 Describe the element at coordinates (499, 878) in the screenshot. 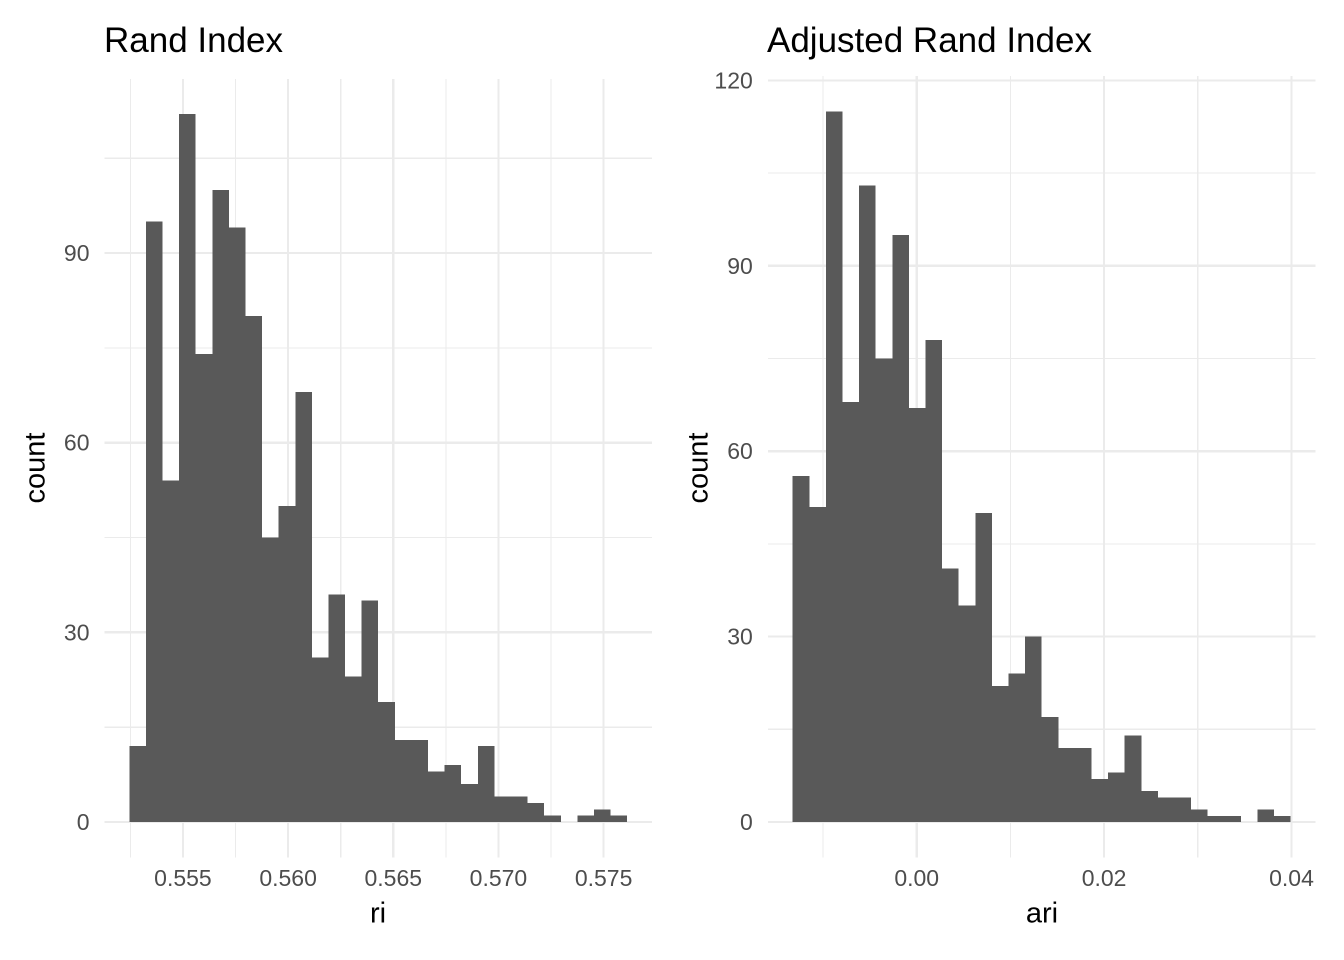

I see `x-tick-label: 0.570` at that location.